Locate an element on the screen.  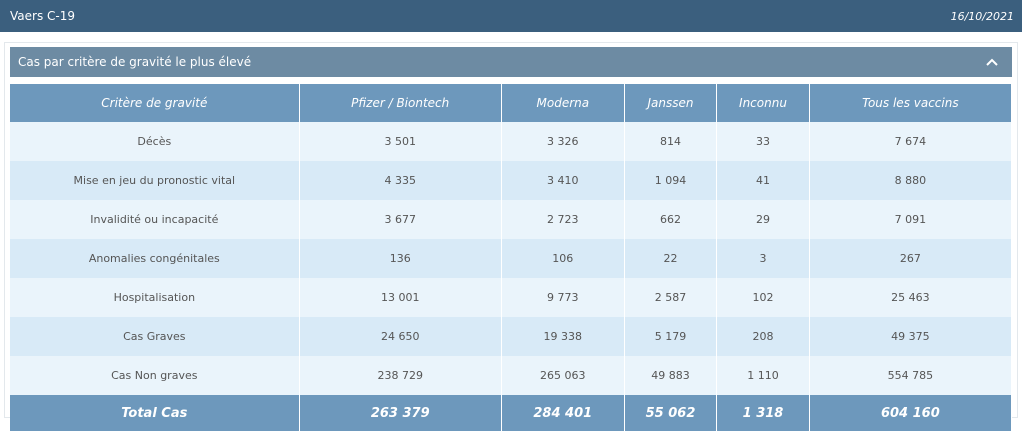
column-header: Critère de gravité is located at coordinates (155, 103).